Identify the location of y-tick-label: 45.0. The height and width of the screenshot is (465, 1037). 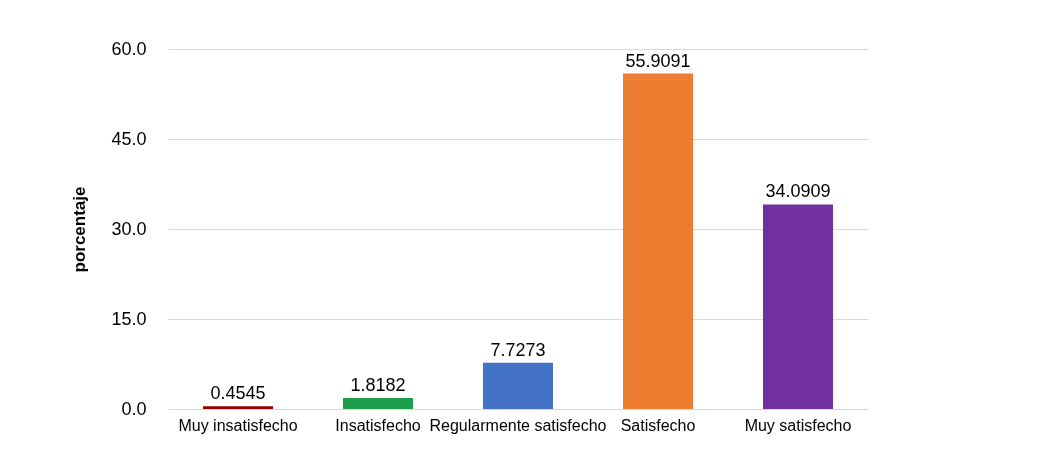
(129, 138).